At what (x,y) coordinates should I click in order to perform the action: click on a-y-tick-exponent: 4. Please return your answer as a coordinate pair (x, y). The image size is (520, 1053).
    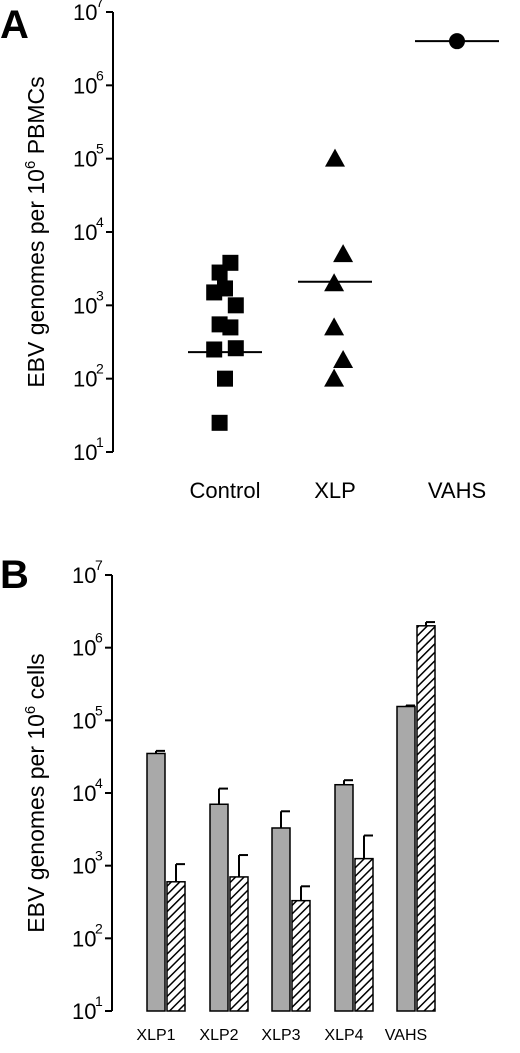
    Looking at the image, I should click on (100, 222).